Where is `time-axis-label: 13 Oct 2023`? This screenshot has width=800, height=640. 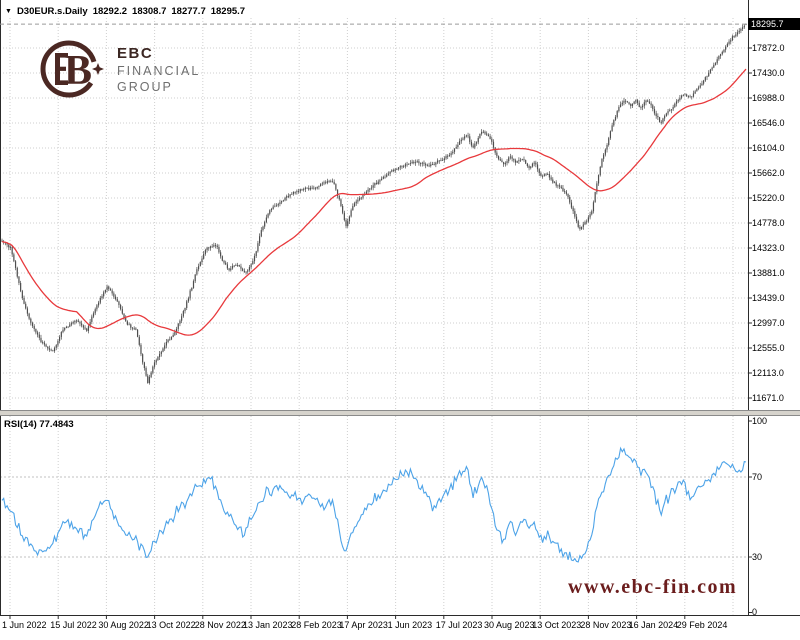
time-axis-label: 13 Oct 2023 is located at coordinates (557, 625).